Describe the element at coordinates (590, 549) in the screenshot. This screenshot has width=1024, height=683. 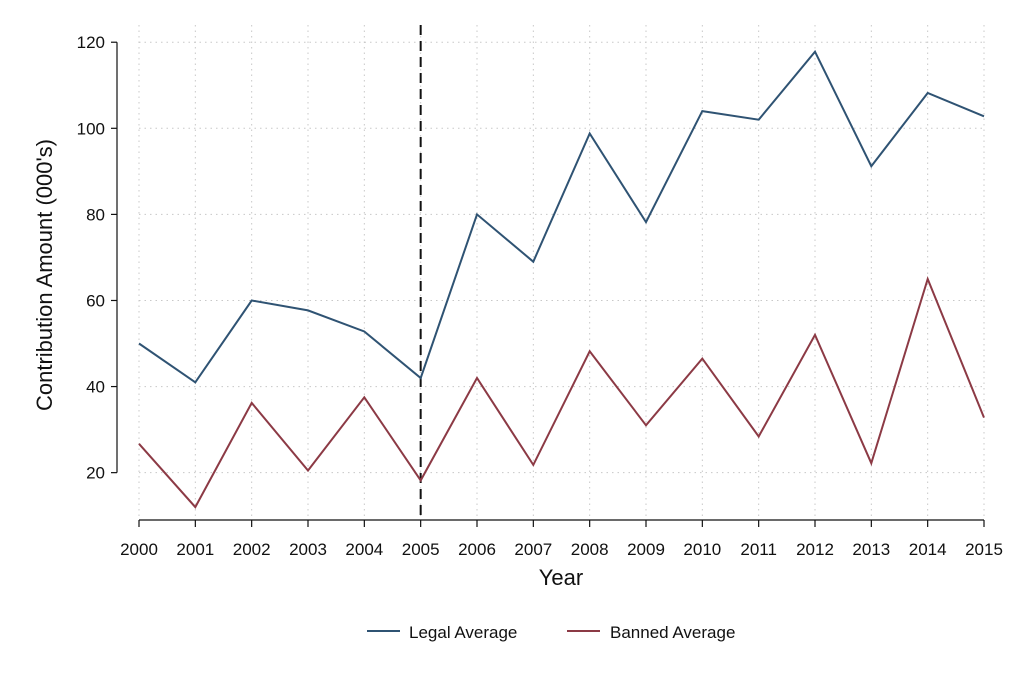
I see `x-tick-label: 2008` at that location.